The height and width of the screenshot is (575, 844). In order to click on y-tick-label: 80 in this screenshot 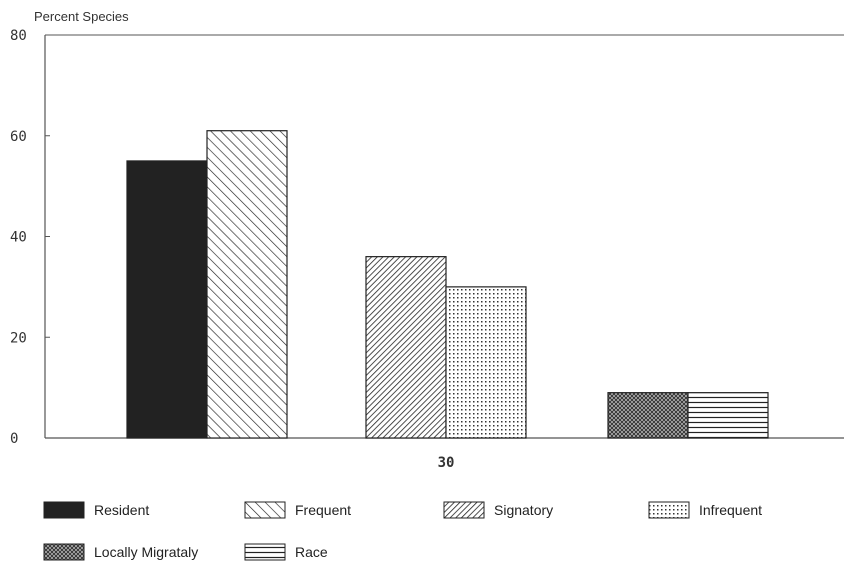, I will do `click(18, 36)`.